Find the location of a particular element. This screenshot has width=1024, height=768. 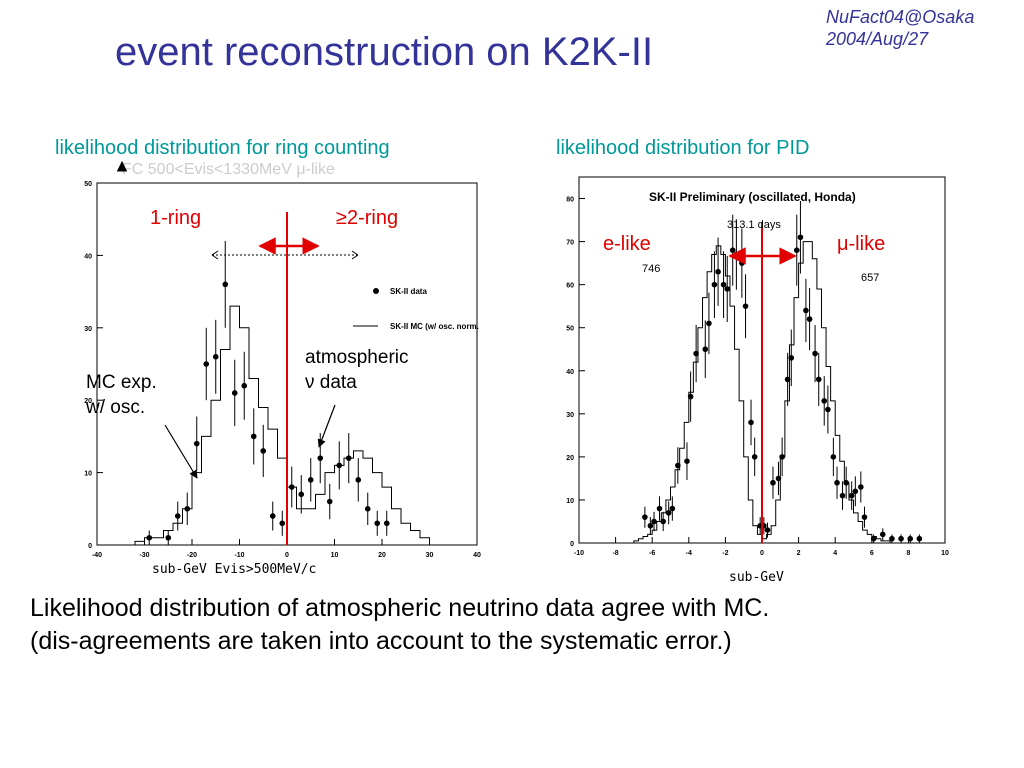

y-tick-label: 80 is located at coordinates (570, 200).